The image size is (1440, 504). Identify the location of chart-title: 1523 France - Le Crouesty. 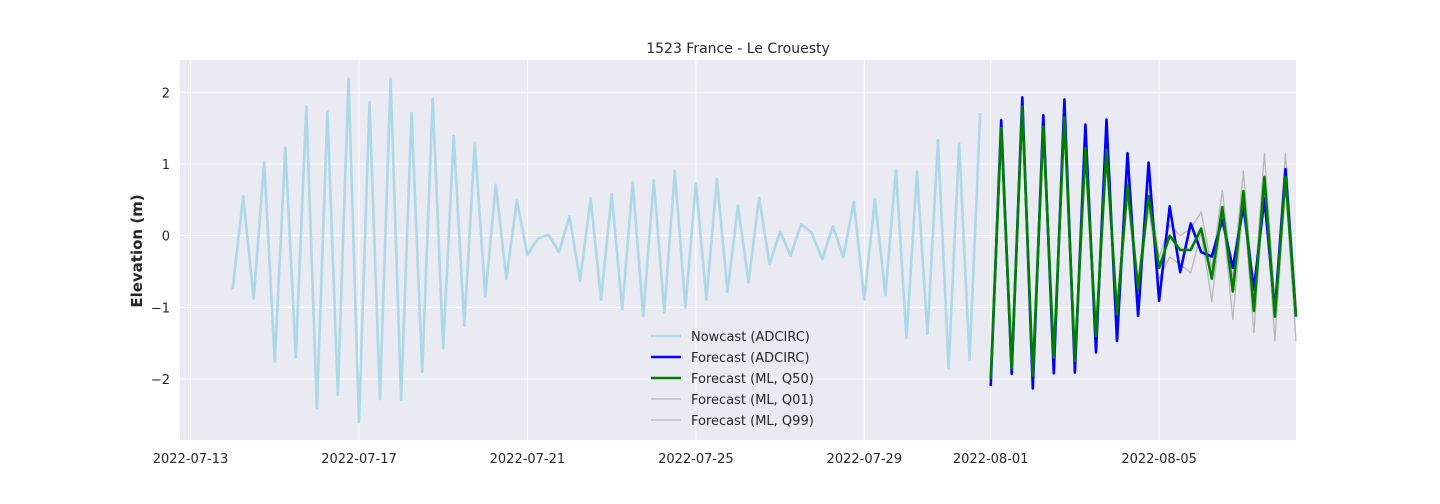
(738, 49).